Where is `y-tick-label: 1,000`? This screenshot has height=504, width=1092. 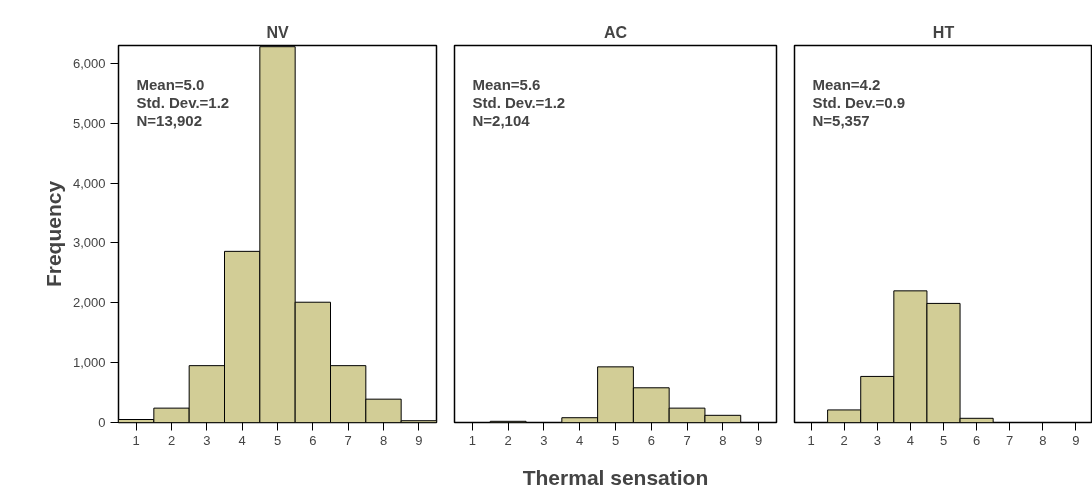
y-tick-label: 1,000 is located at coordinates (89, 363).